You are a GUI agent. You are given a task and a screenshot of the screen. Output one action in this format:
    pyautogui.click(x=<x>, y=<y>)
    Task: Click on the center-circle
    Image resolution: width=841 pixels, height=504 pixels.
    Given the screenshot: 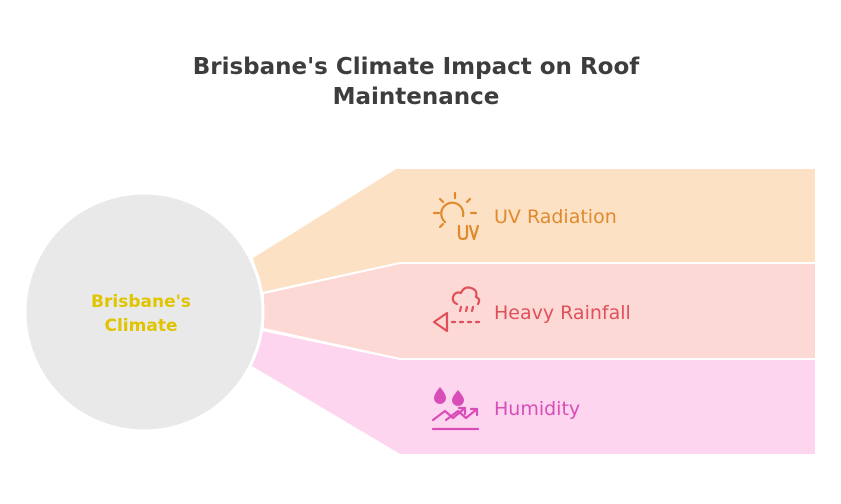 What is the action you would take?
    pyautogui.click(x=144, y=312)
    